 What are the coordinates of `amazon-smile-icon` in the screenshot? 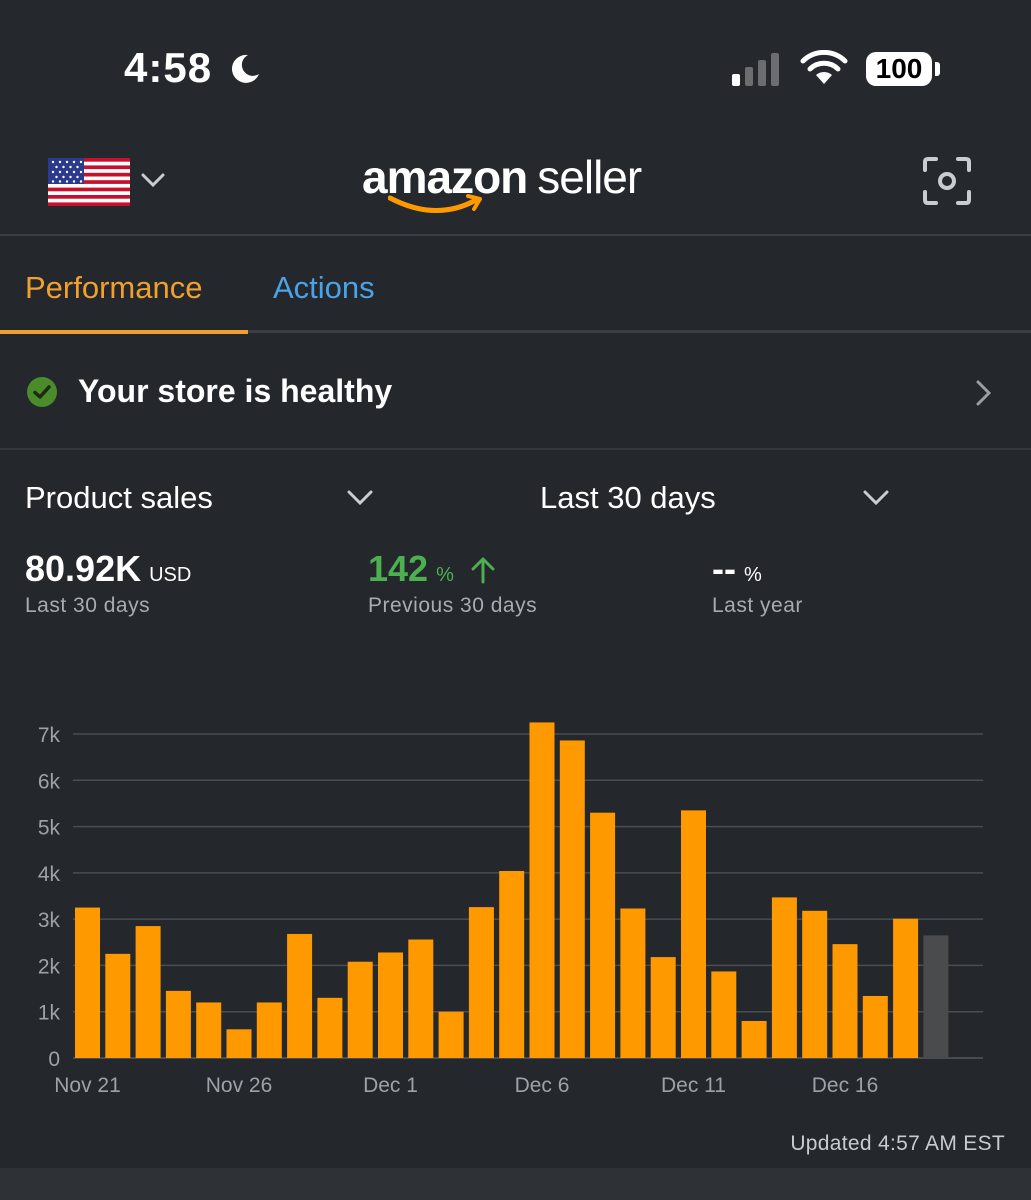 It's located at (435, 203).